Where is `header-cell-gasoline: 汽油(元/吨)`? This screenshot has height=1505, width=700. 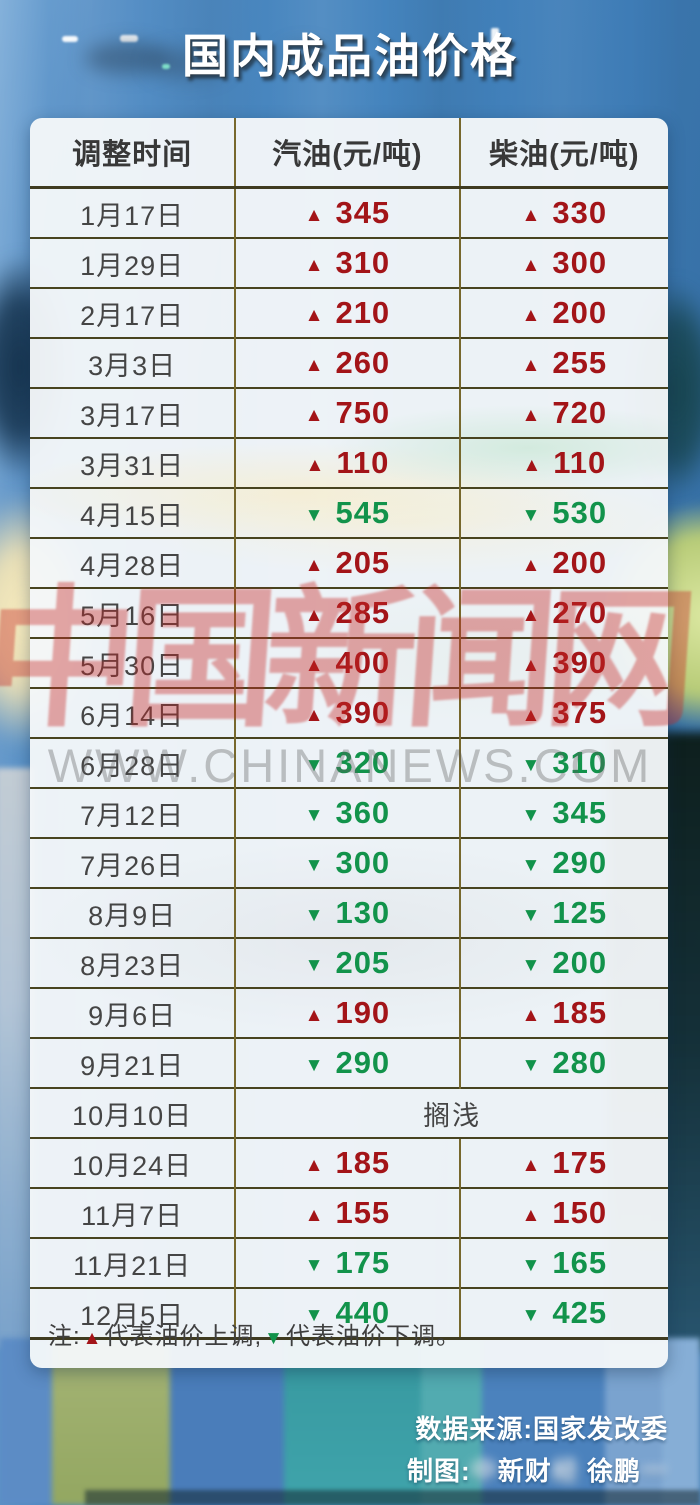
header-cell-gasoline: 汽油(元/吨) is located at coordinates (347, 153).